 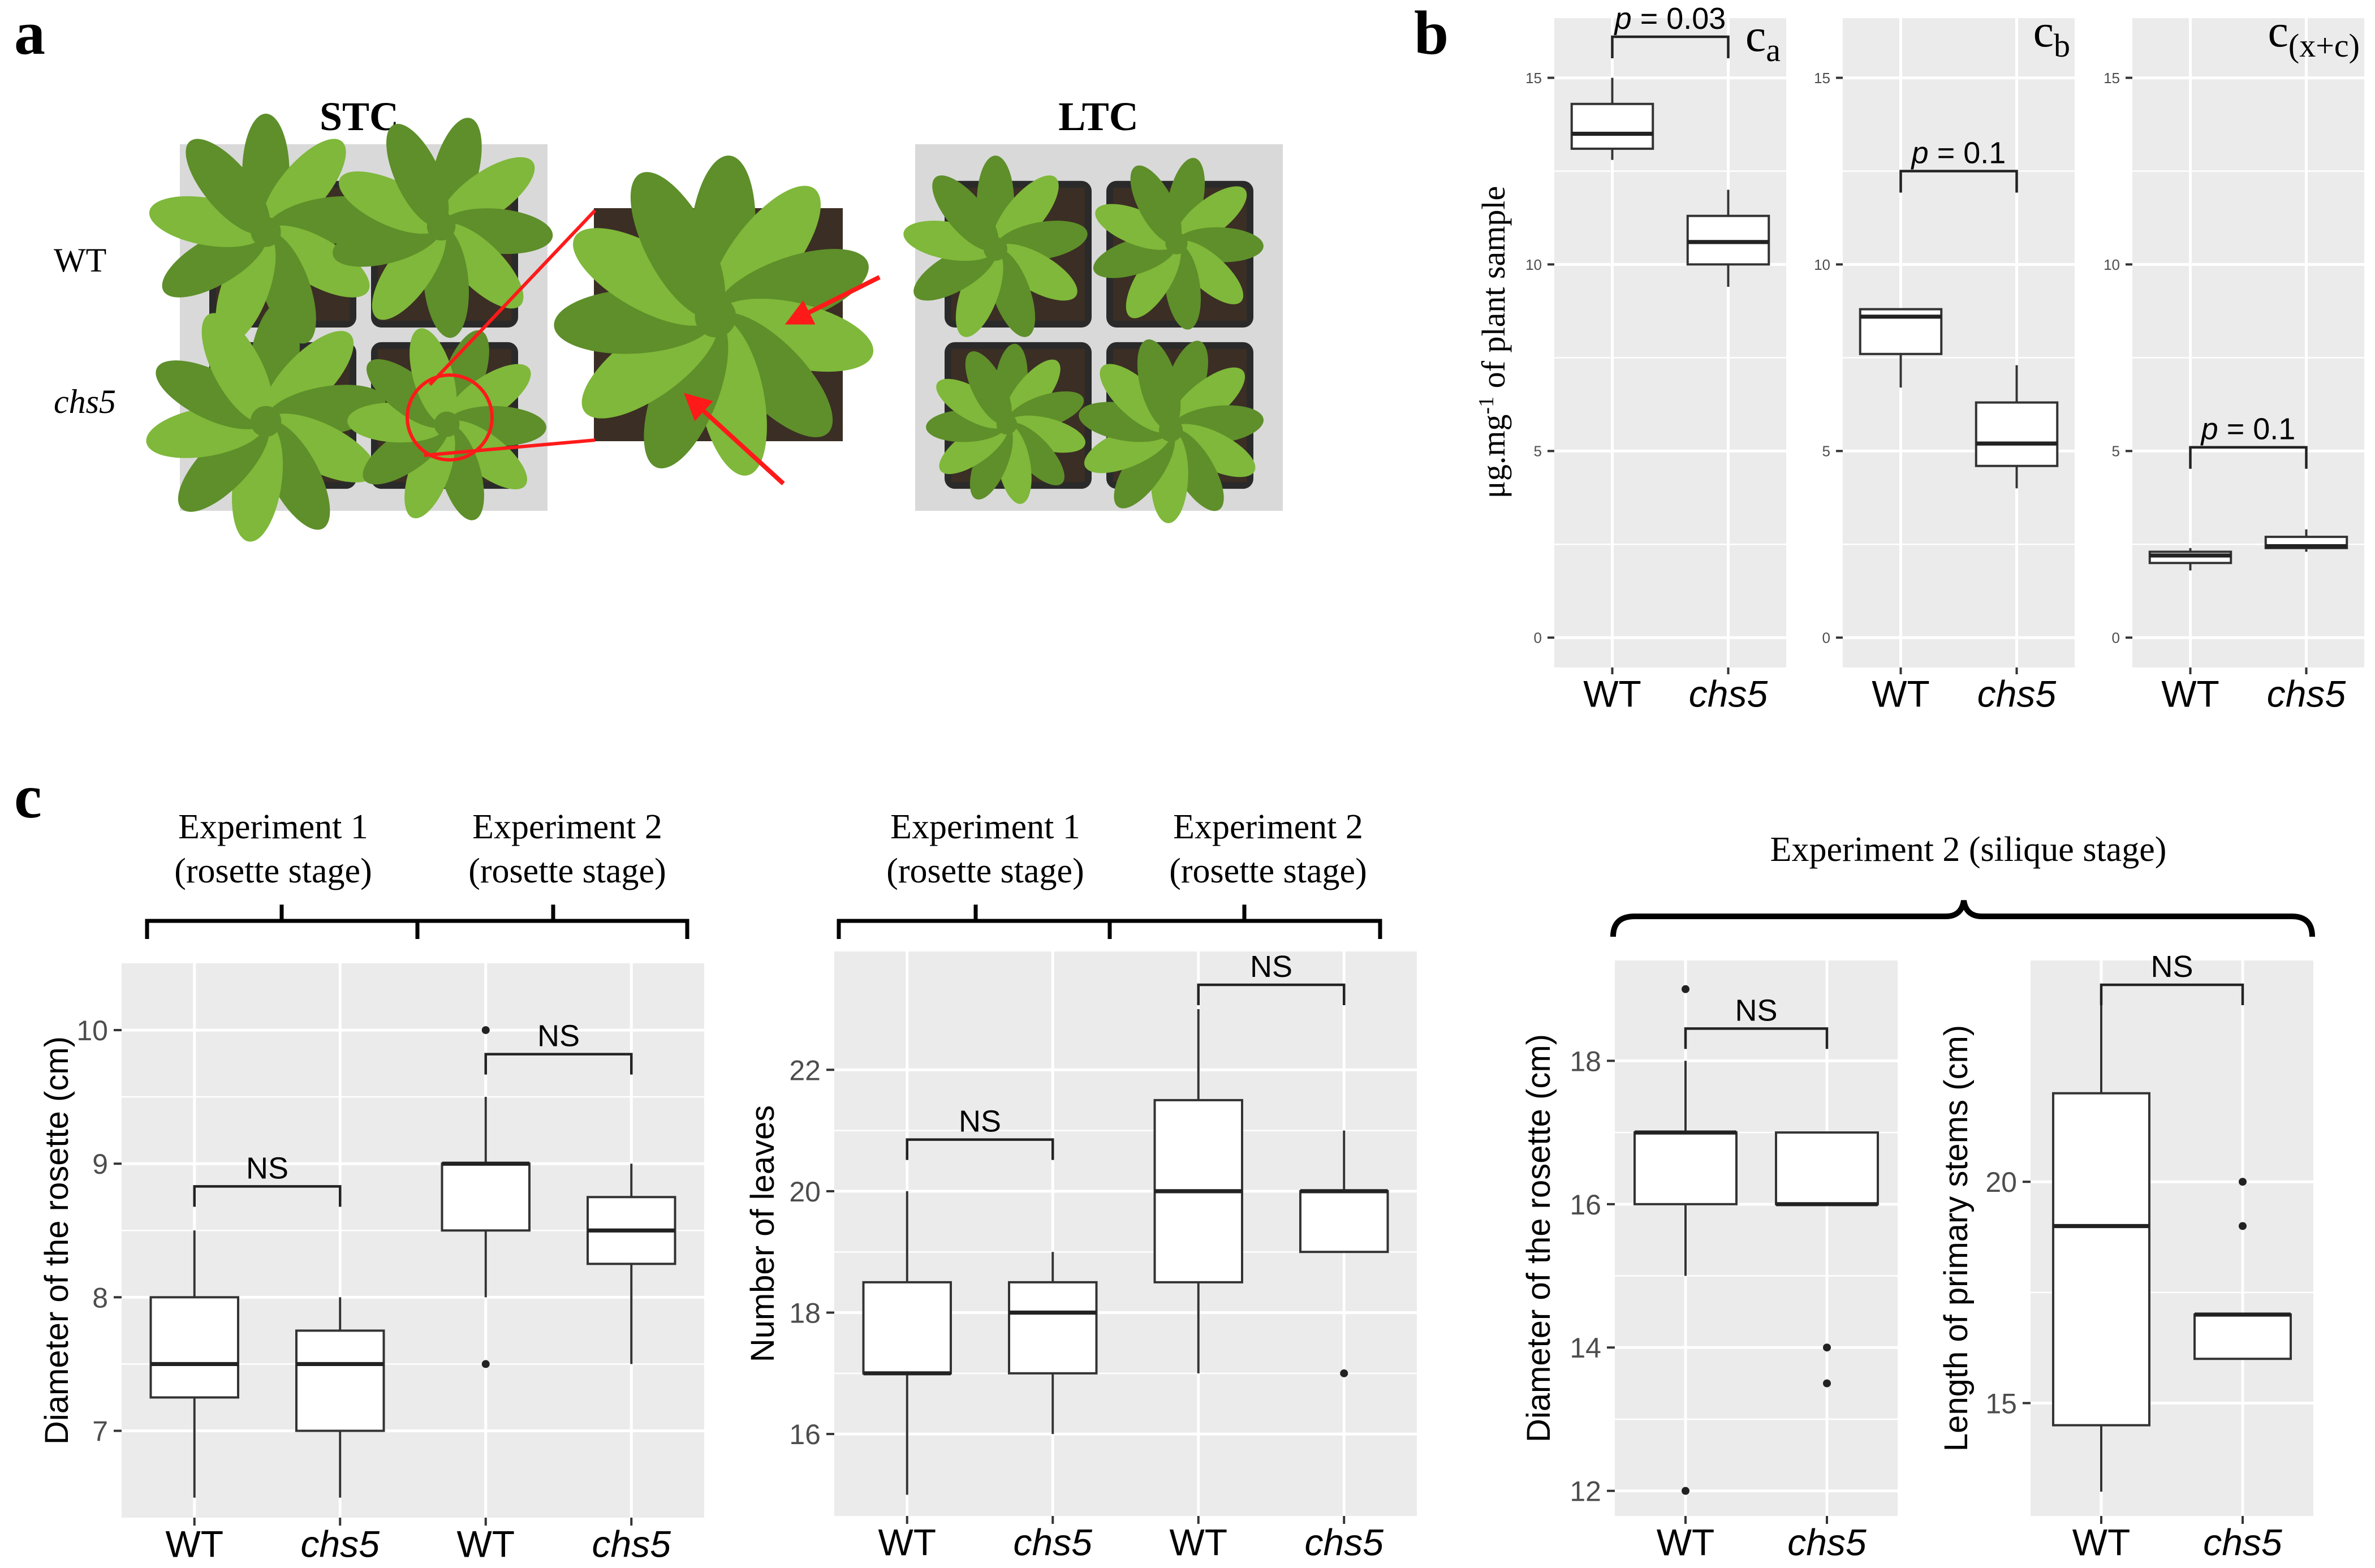 What do you see at coordinates (1585, 1205) in the screenshot?
I see `y-tick-label: 16` at bounding box center [1585, 1205].